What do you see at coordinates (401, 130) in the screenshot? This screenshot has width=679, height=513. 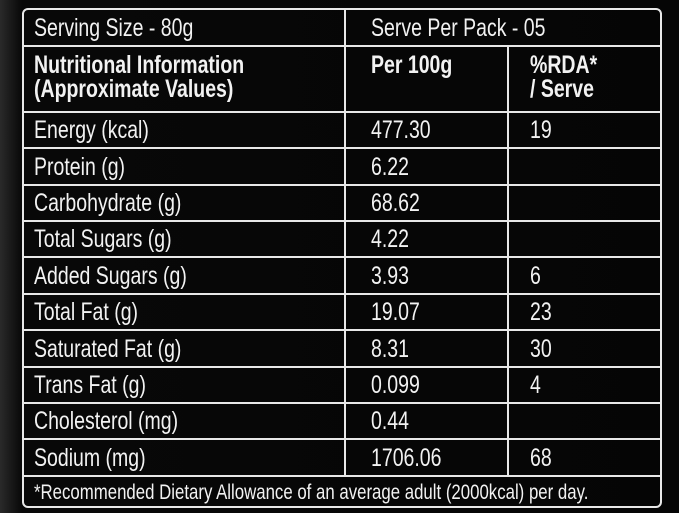 I see `cell: 477.30` at bounding box center [401, 130].